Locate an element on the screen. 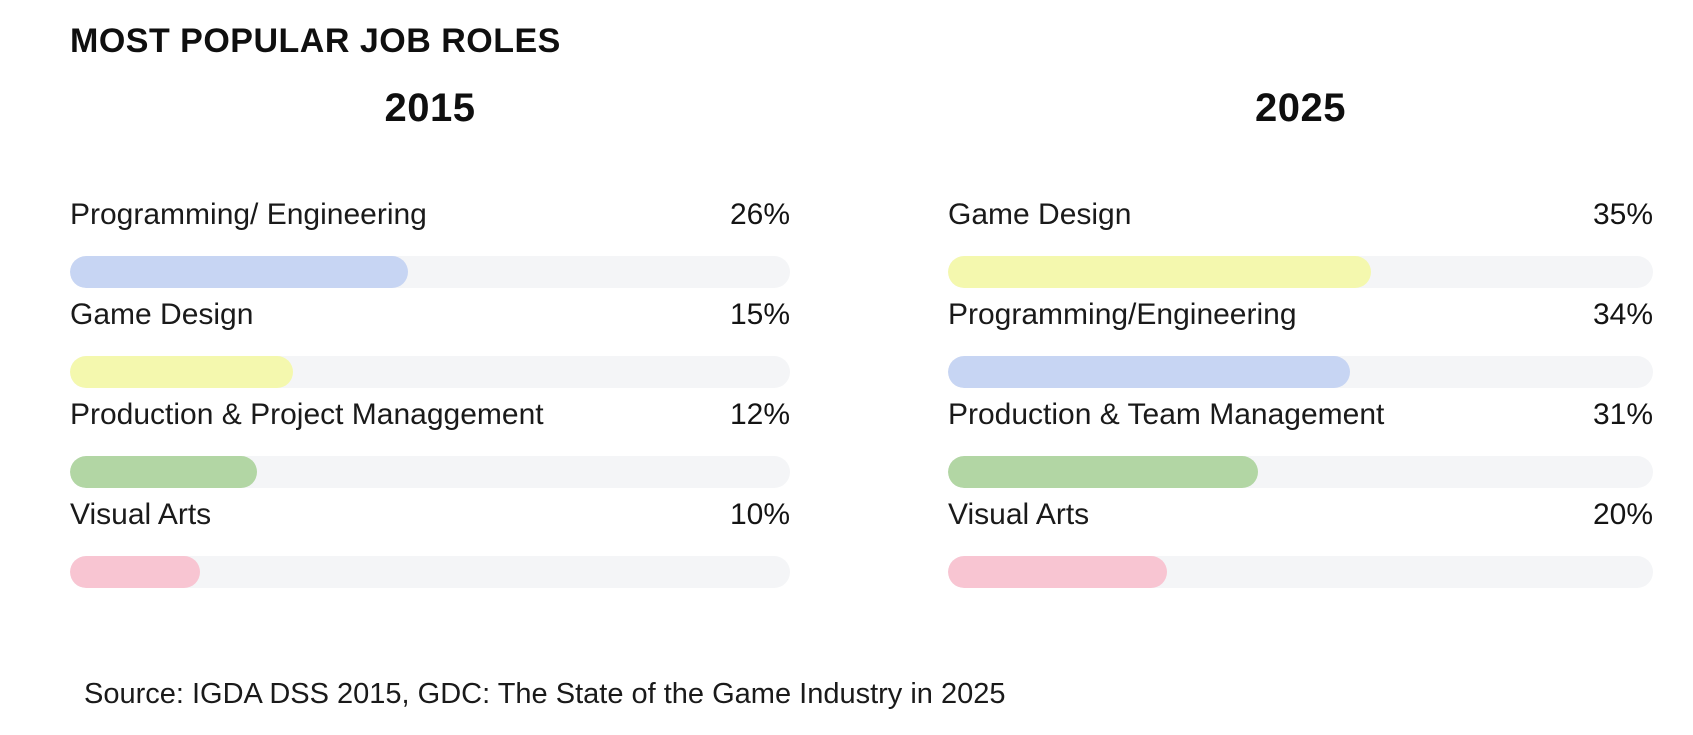 The width and height of the screenshot is (1693, 735). bar-row: Production & Project Managgement 12% is located at coordinates (430, 442).